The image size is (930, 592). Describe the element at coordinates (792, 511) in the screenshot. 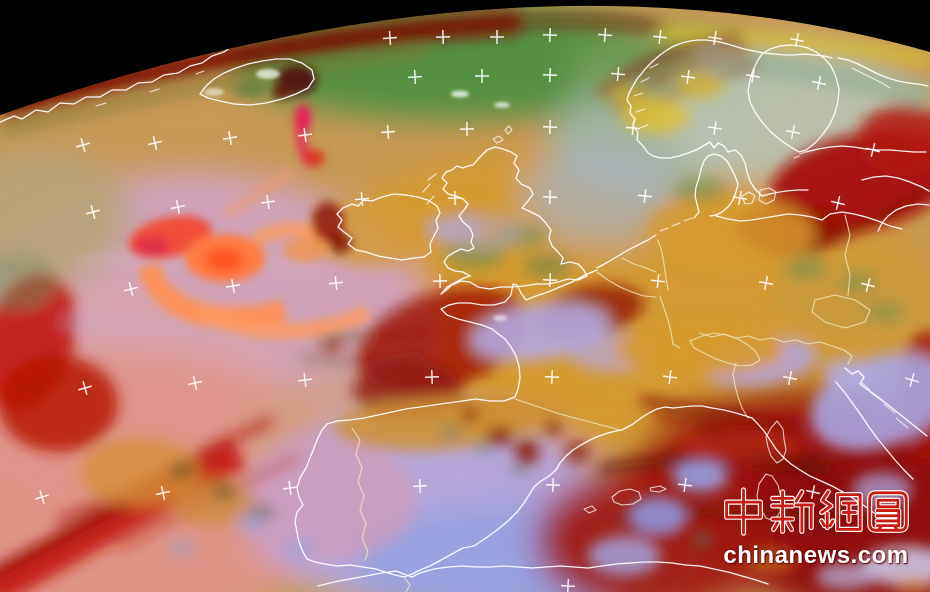

I see `cjk-glyph-xin` at that location.